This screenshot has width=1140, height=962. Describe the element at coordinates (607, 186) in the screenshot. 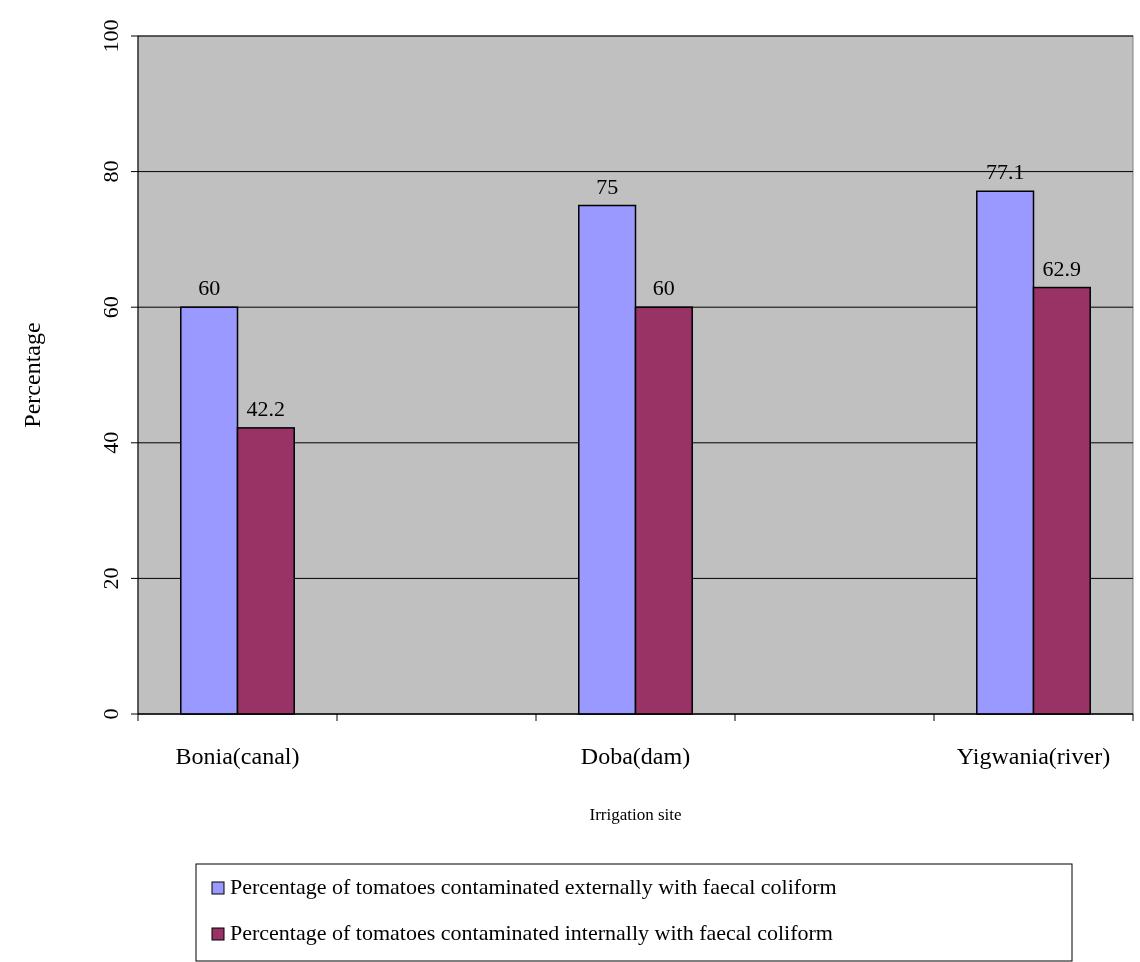

I see `data-label: 75` at that location.